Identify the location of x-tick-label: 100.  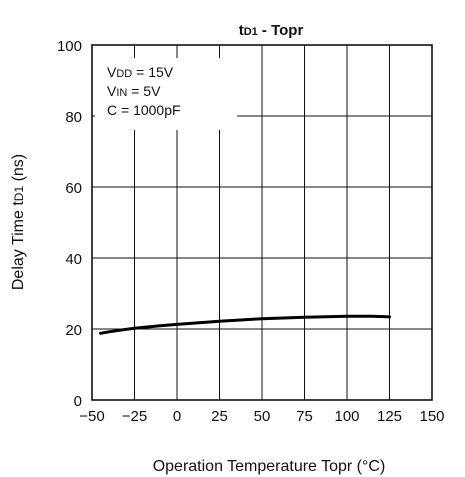
(346, 416).